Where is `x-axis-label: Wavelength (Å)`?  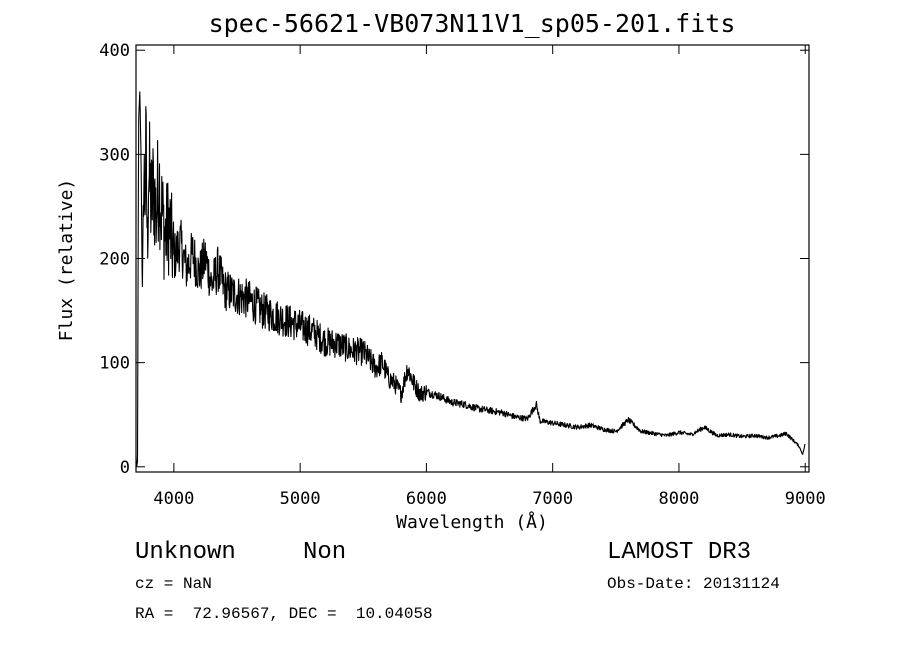
x-axis-label: Wavelength (Å) is located at coordinates (472, 522).